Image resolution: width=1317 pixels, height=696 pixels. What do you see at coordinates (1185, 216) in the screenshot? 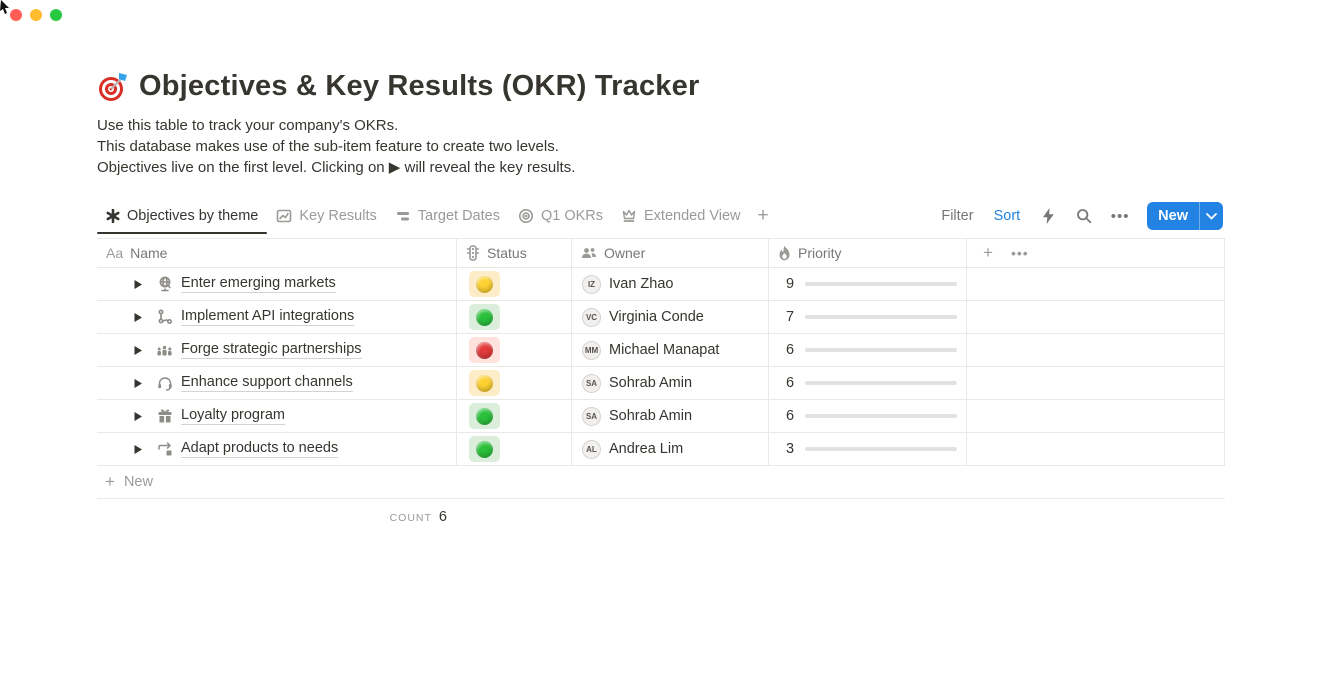
I see `new-button: New` at bounding box center [1185, 216].